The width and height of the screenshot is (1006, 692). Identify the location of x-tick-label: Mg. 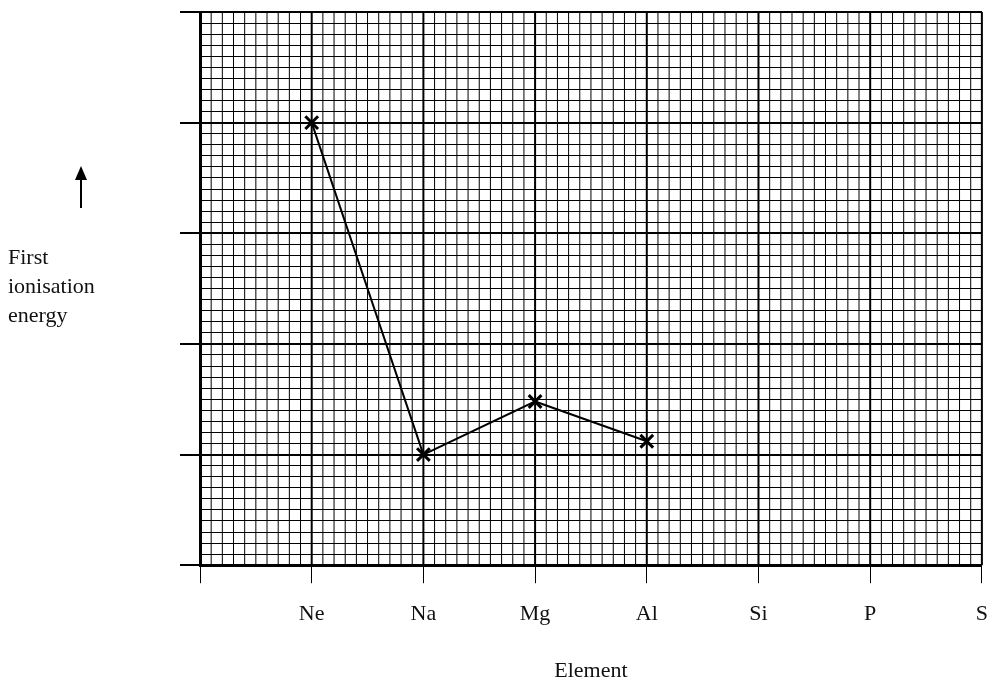
(535, 613).